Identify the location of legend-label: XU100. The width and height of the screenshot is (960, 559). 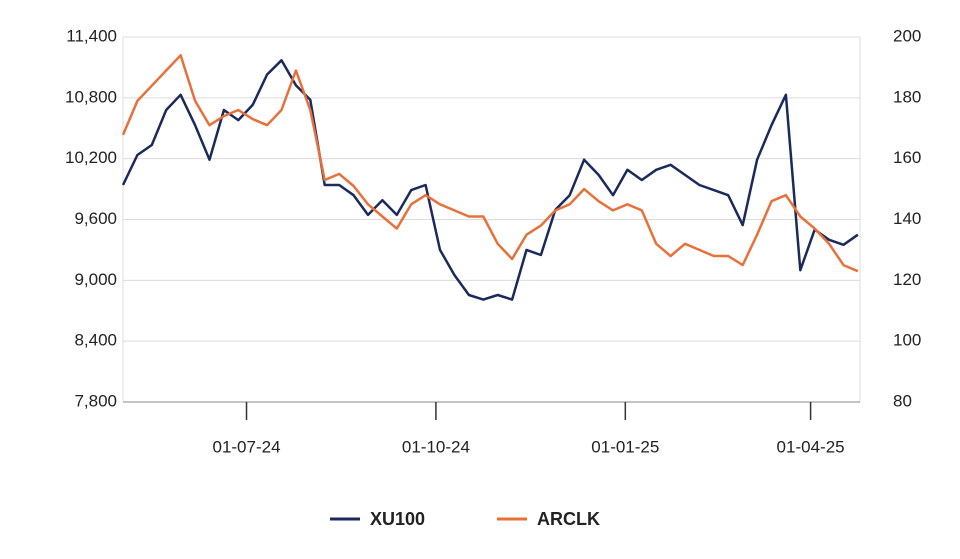
(397, 519).